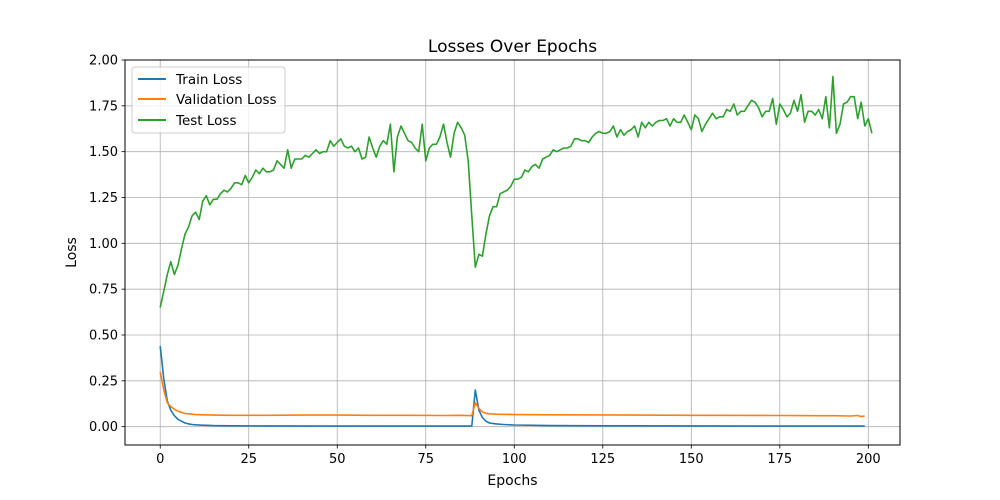  Describe the element at coordinates (103, 152) in the screenshot. I see `y-tick-label: 1.50` at that location.